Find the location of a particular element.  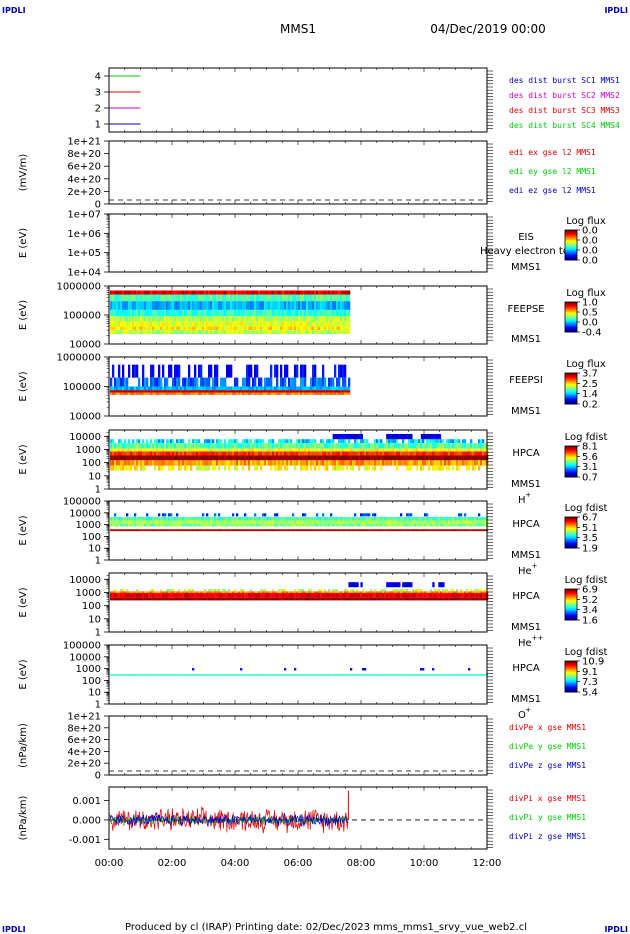

y-tick-label: 1e+04 is located at coordinates (84, 273).